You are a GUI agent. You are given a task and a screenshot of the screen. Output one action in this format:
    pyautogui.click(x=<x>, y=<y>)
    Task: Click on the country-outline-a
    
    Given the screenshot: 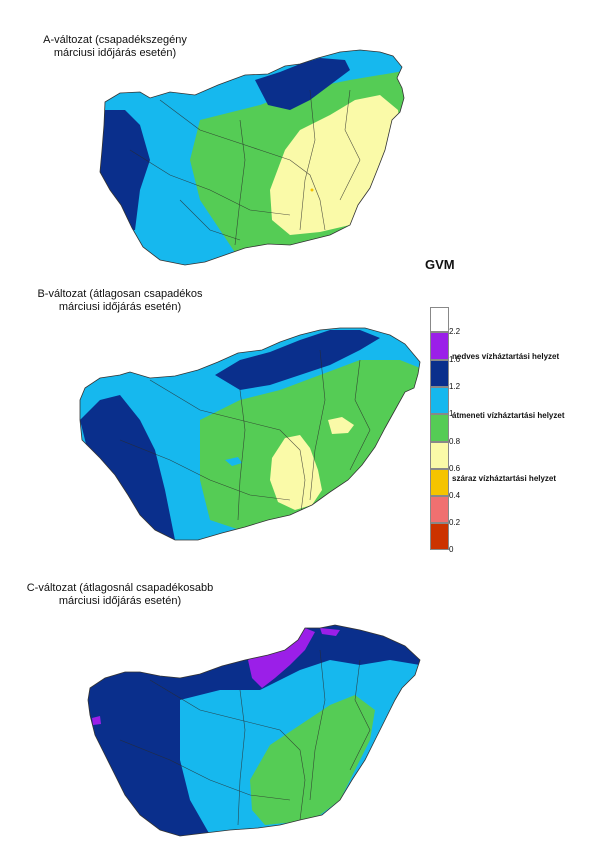 What is the action you would take?
    pyautogui.click(x=252, y=157)
    